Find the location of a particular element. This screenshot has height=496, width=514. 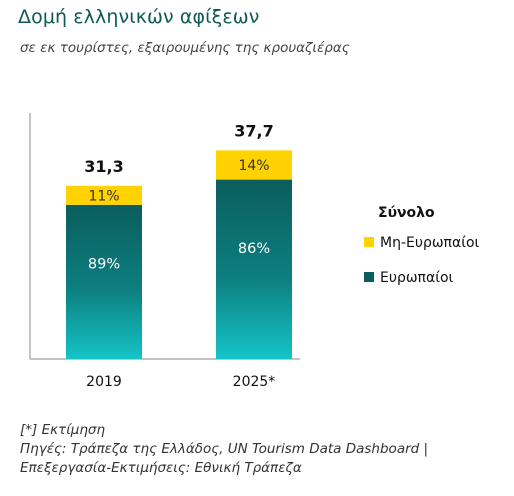

legend-title: Σύνολο is located at coordinates (406, 213).